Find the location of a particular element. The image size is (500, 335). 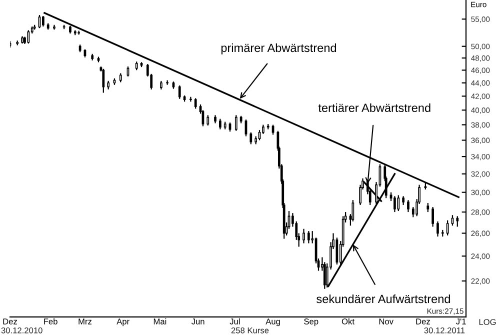

text: LOG is located at coordinates (487, 322).